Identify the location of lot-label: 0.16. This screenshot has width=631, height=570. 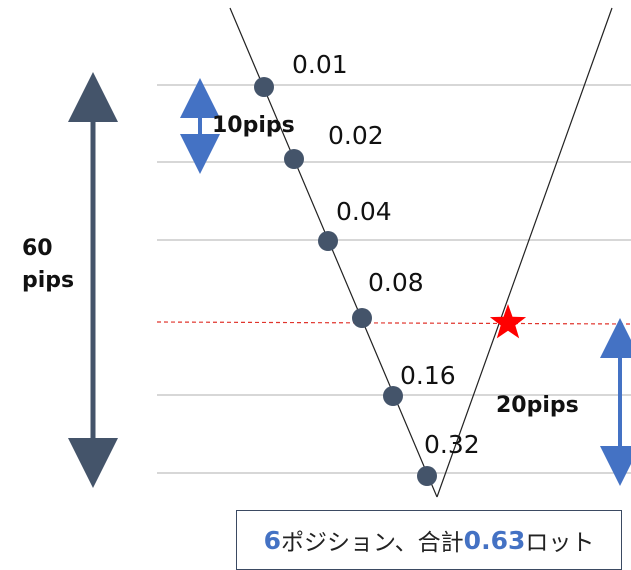
(428, 375).